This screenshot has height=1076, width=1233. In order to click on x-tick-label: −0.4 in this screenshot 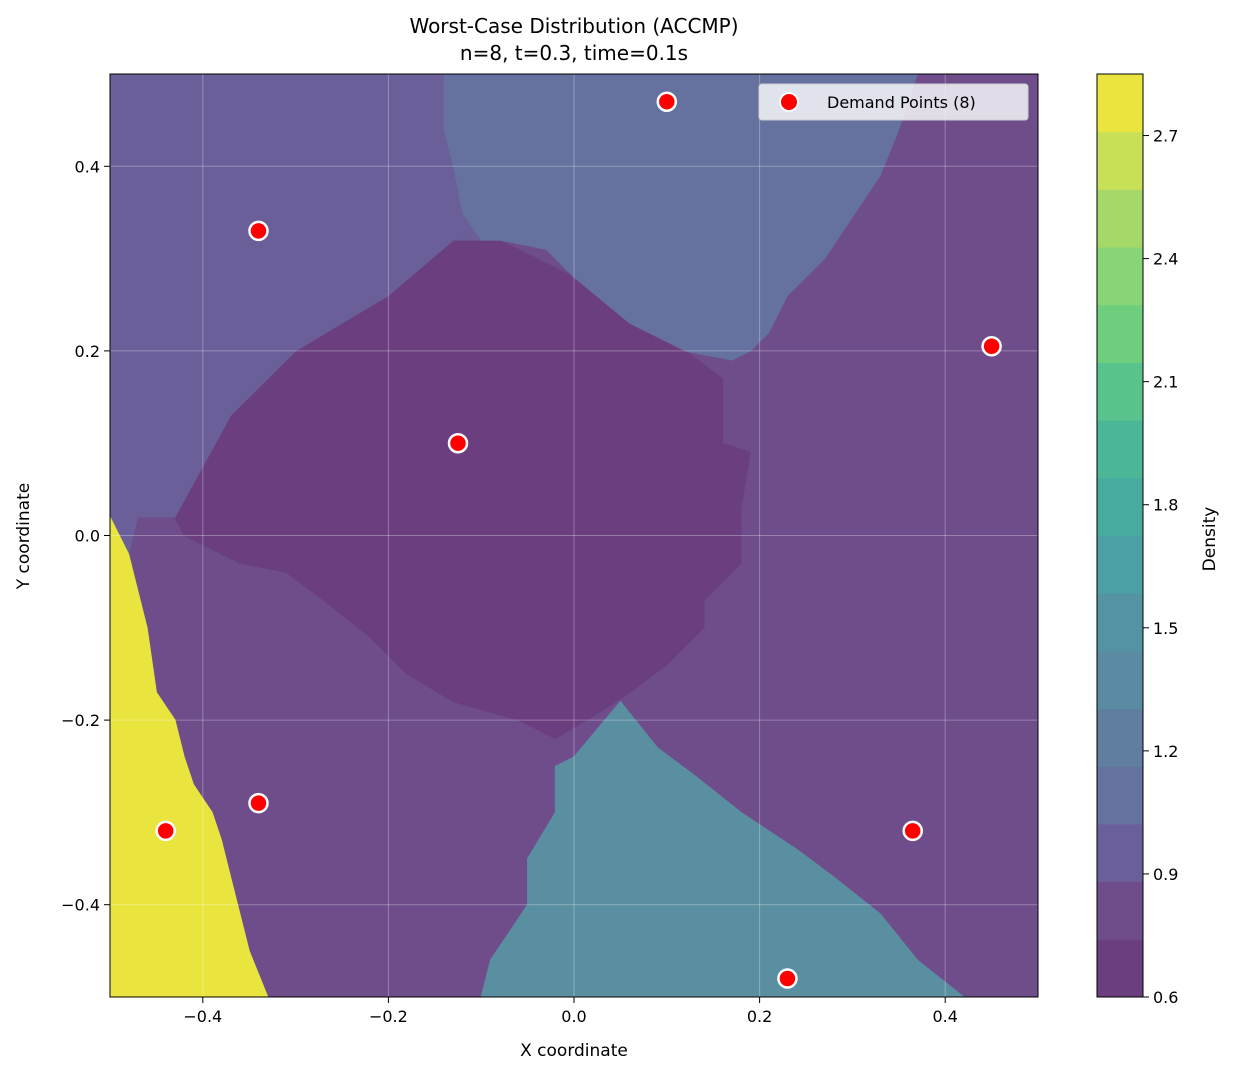, I will do `click(202, 1016)`.